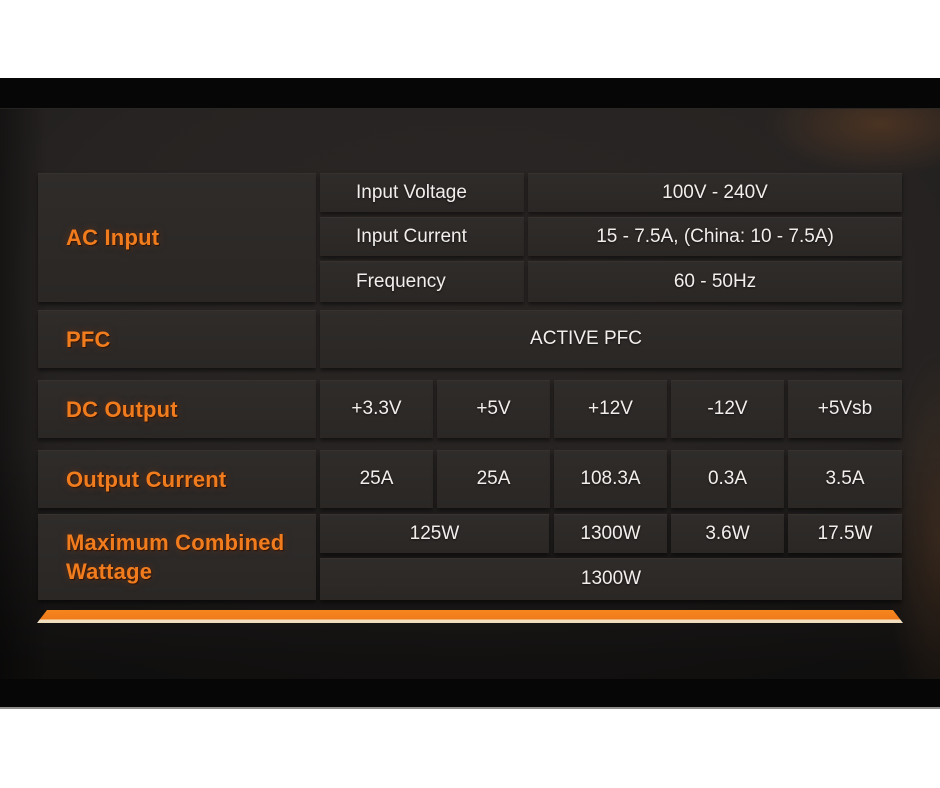  I want to click on value-input-current: 15 - 7.5A, (China: 10 - 7.5A), so click(715, 236).